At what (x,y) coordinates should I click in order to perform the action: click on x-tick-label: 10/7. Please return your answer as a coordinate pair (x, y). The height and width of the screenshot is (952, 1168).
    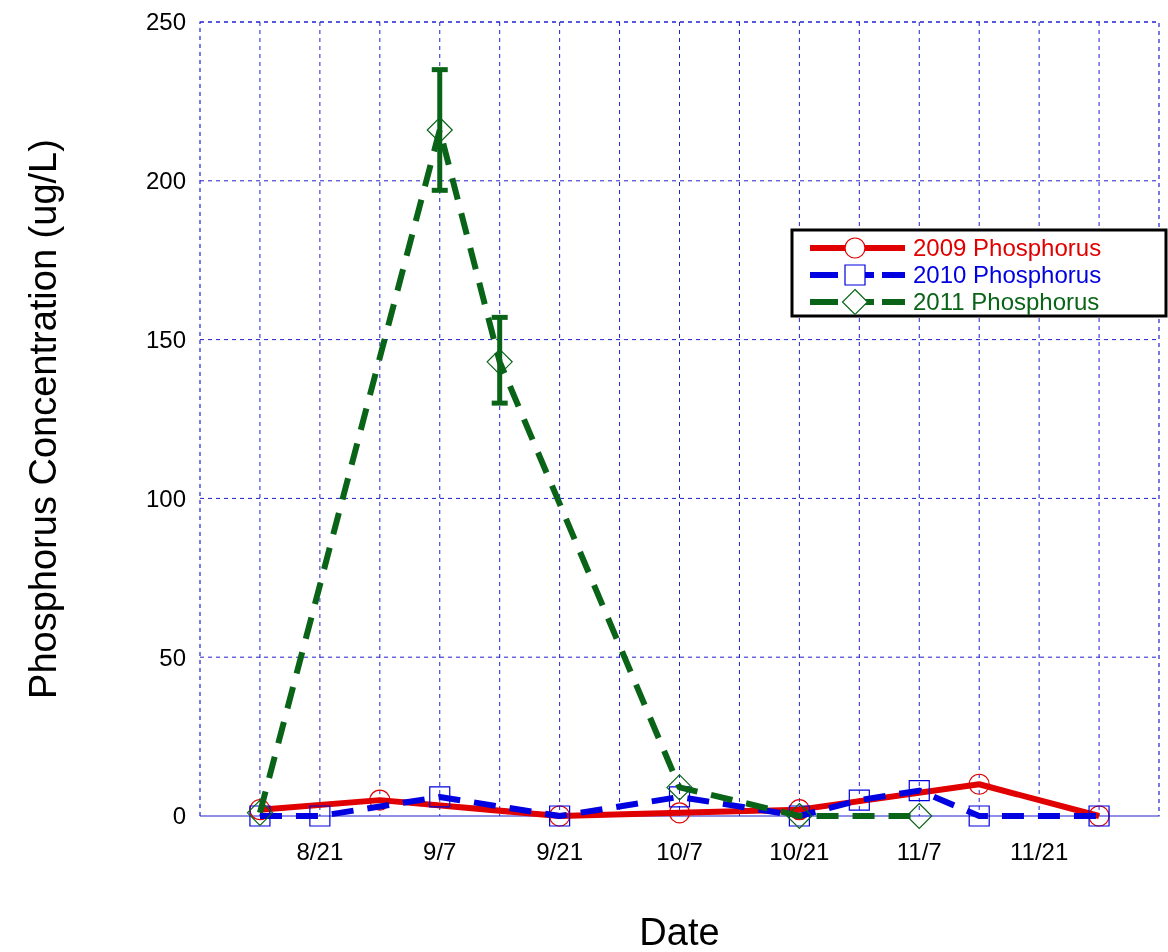
    Looking at the image, I should click on (679, 851).